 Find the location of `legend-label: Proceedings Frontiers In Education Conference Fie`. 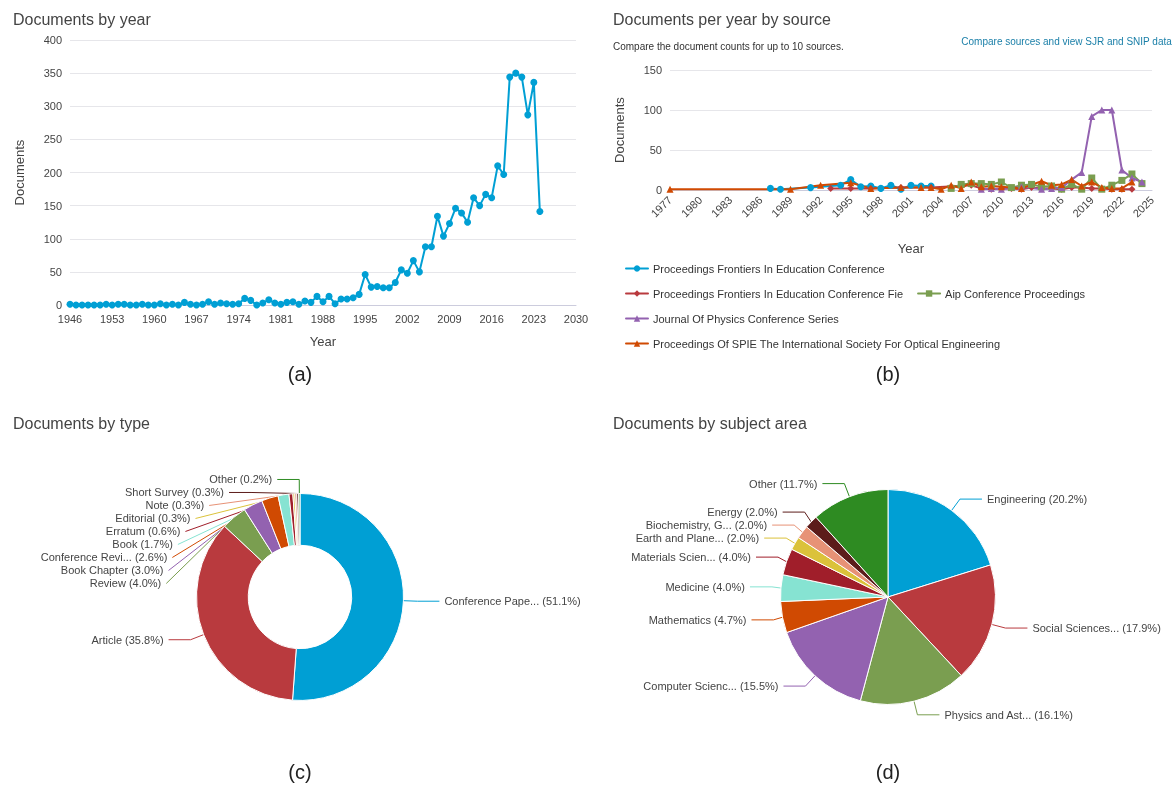

legend-label: Proceedings Frontiers In Education Conference Fie is located at coordinates (778, 293).